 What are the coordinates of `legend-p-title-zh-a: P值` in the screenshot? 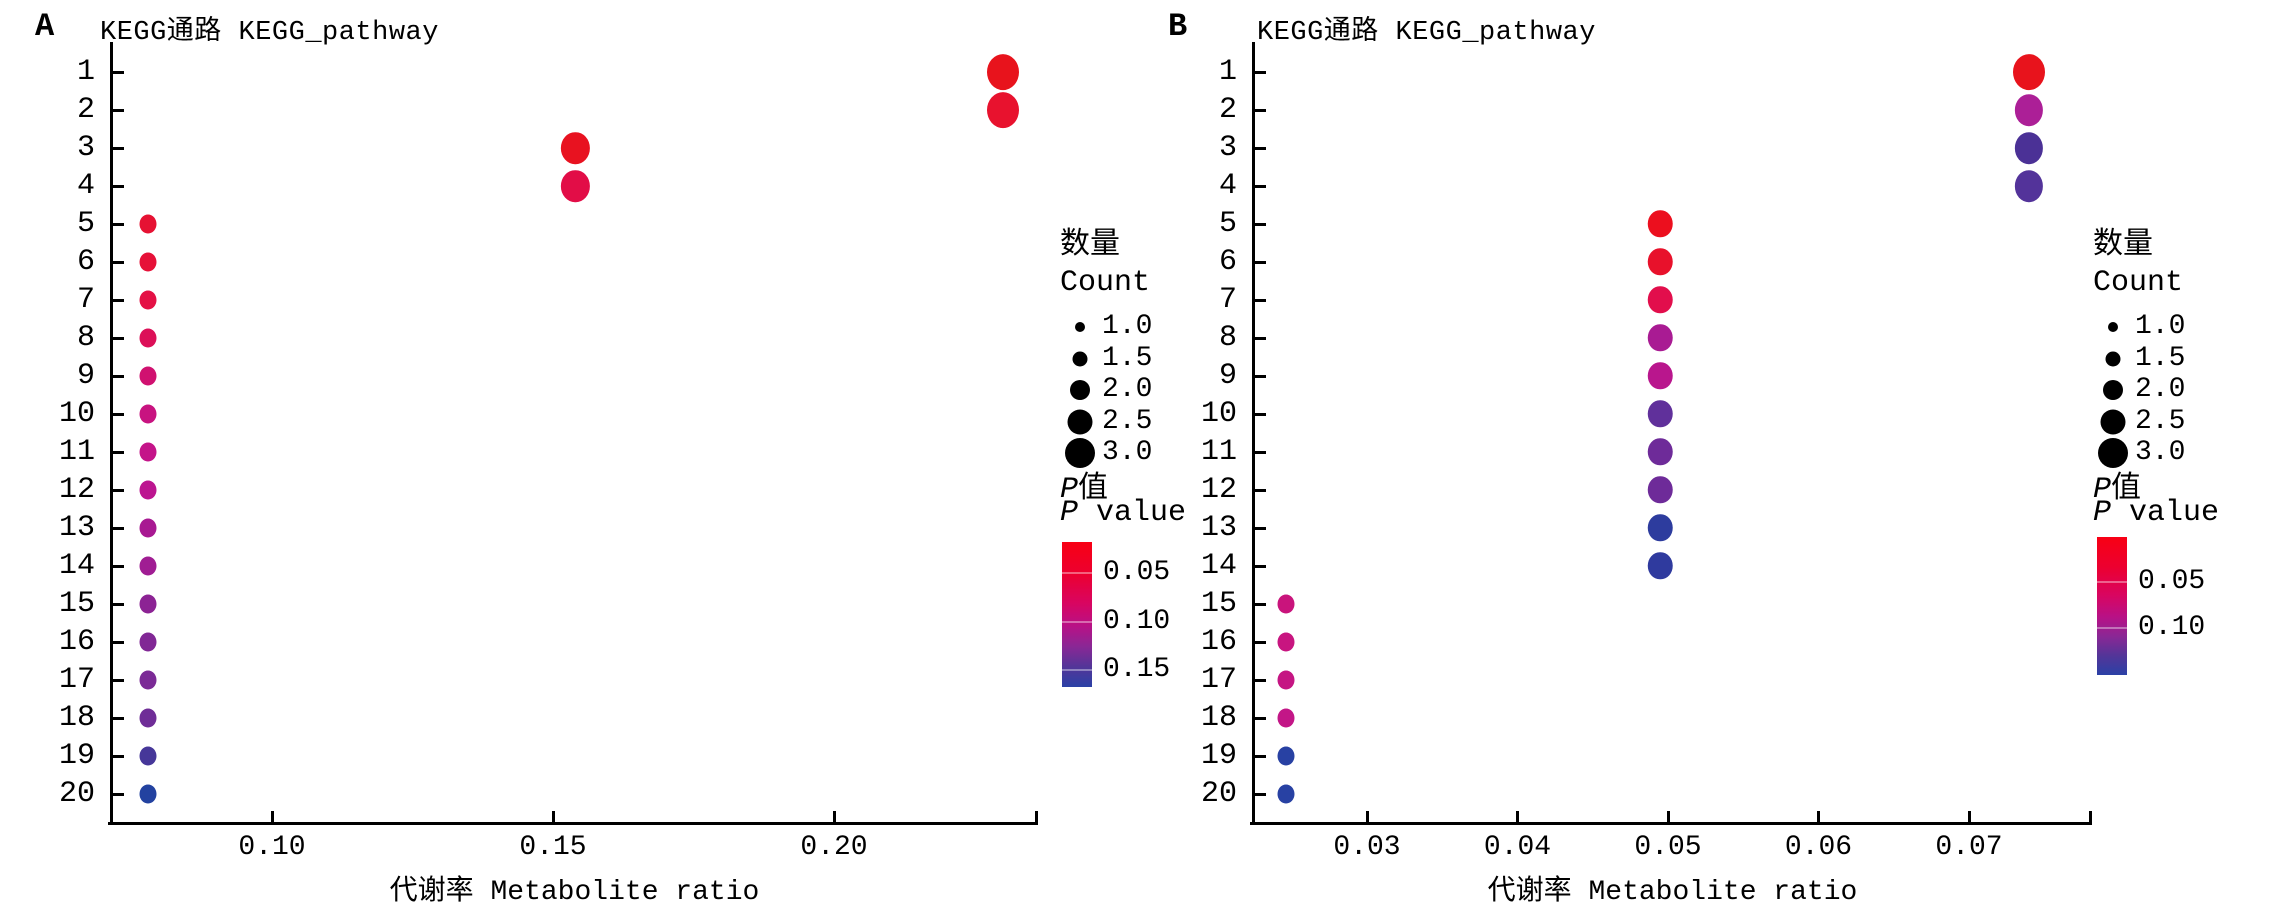 It's located at (1084, 484).